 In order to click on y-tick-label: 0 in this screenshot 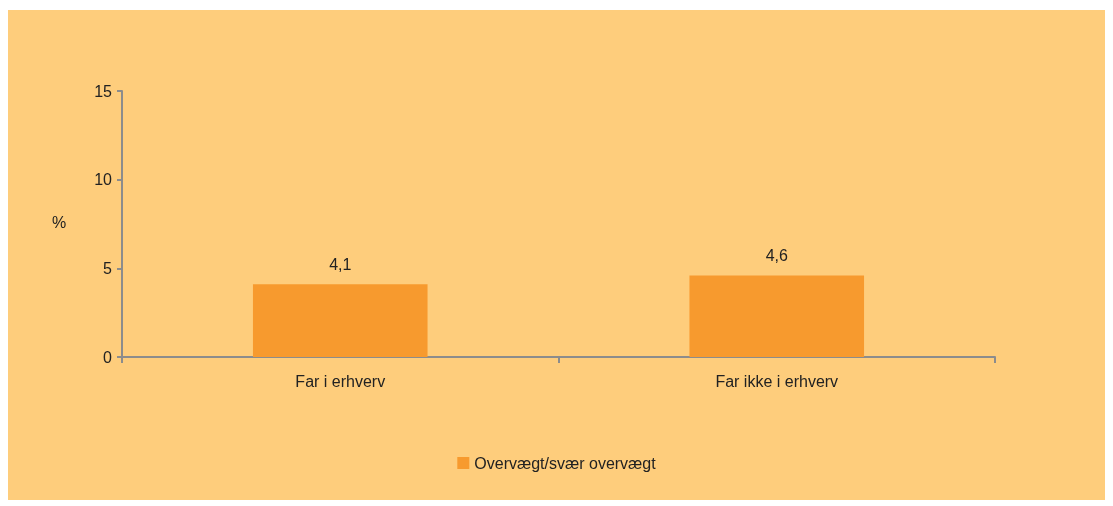, I will do `click(108, 357)`.